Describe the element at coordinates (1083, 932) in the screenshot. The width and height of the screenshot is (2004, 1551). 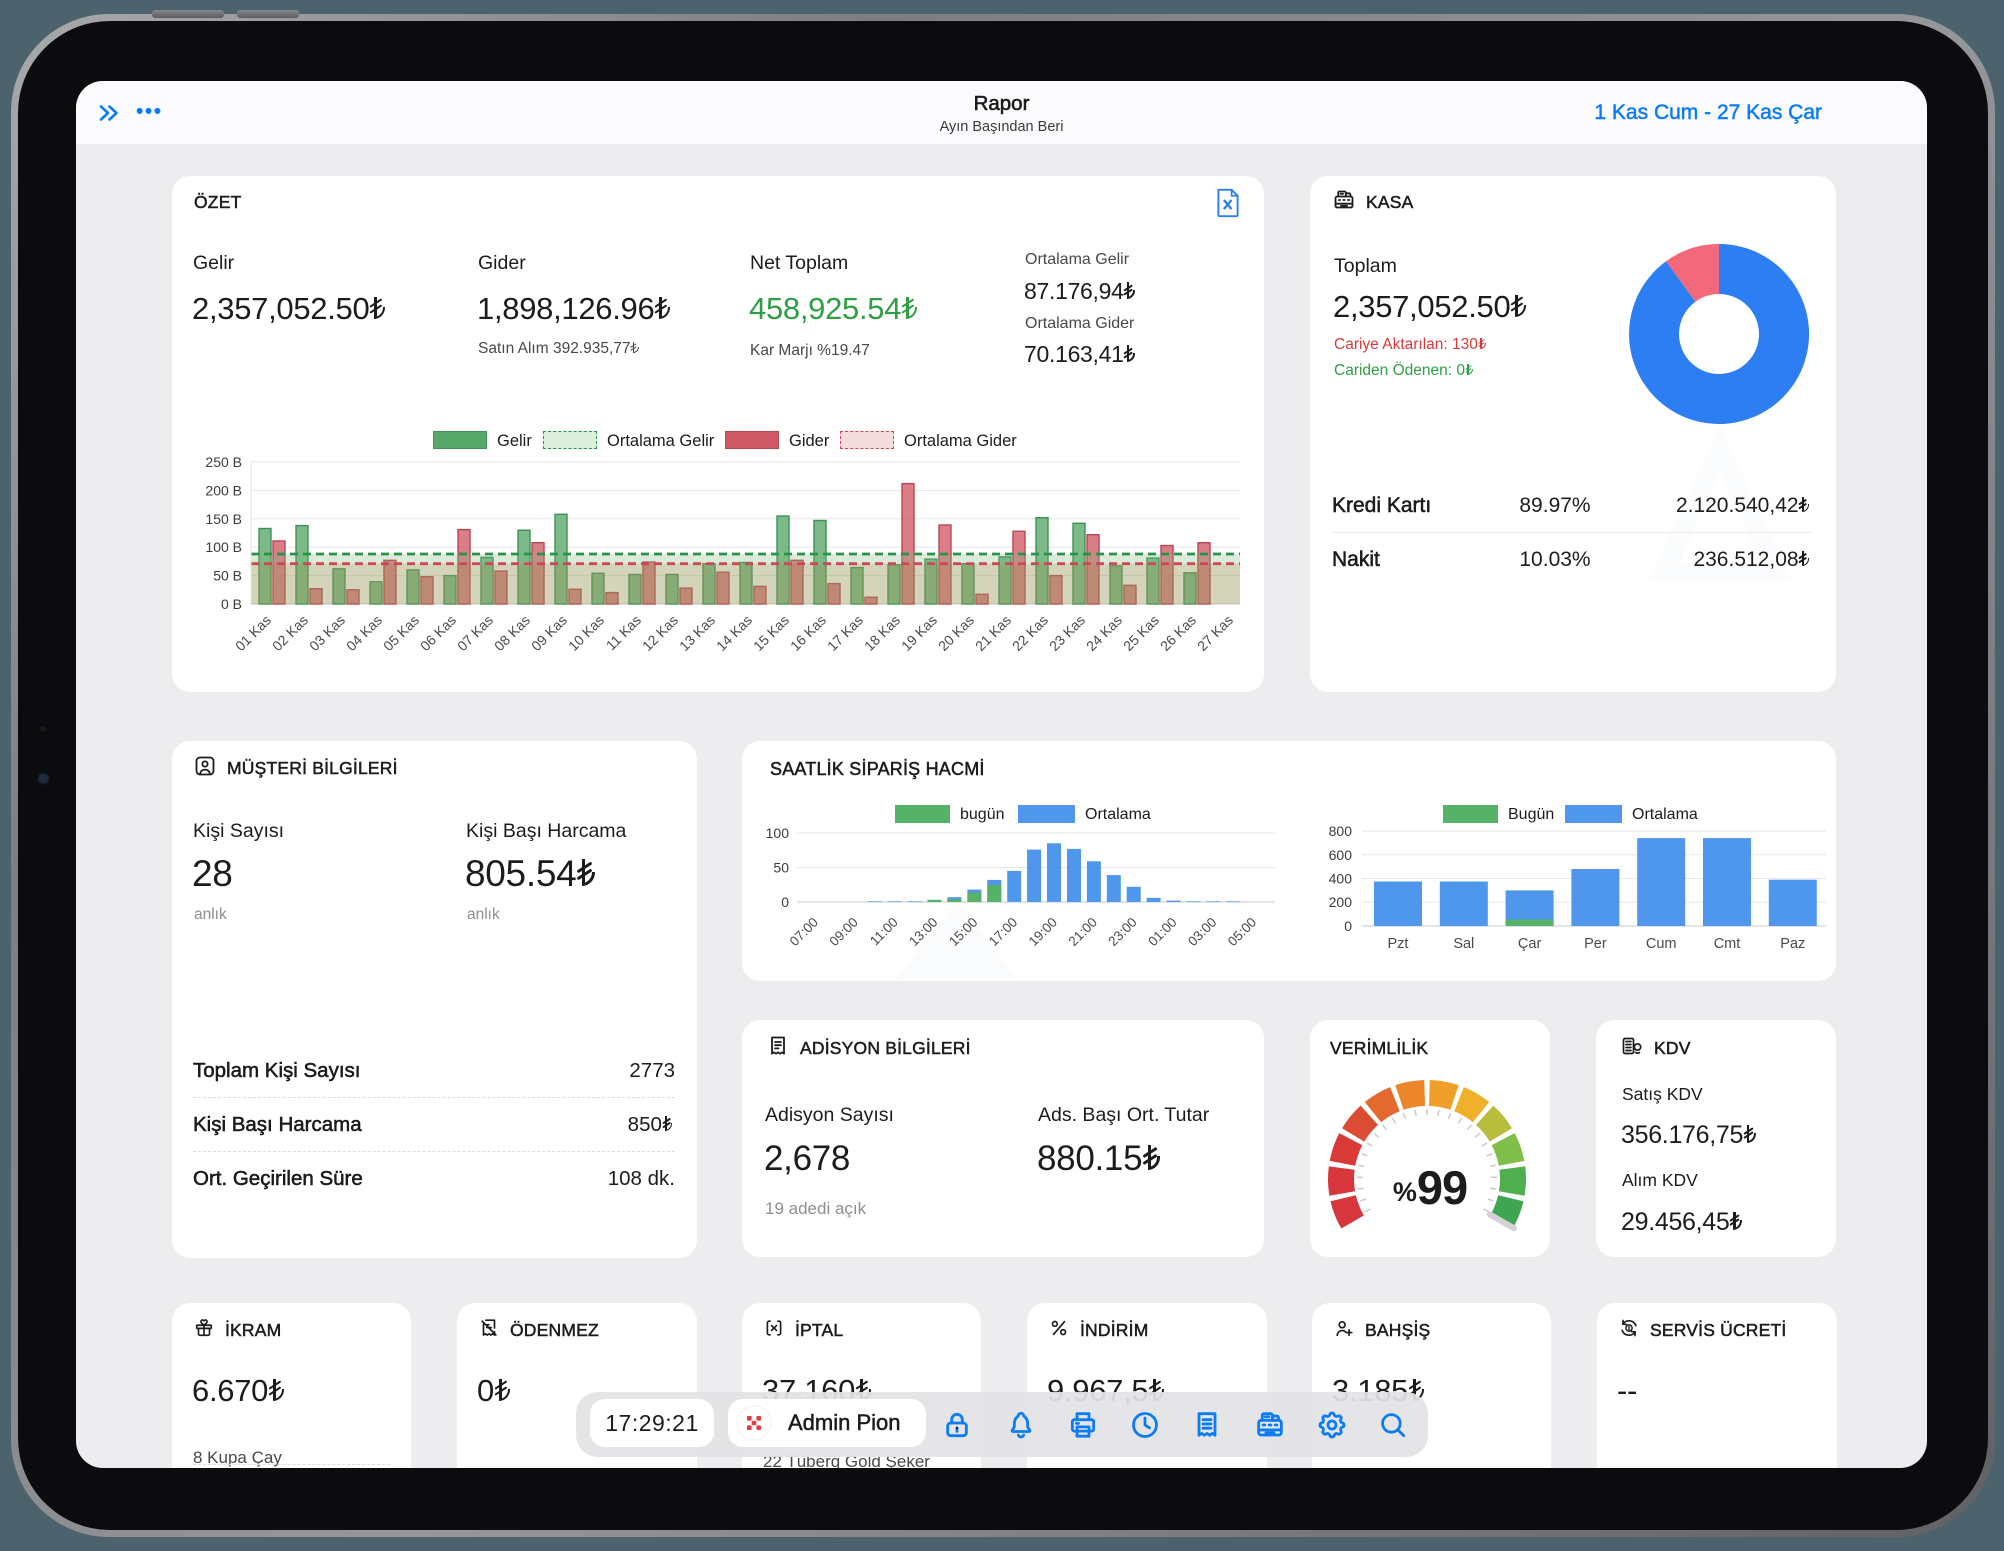
I see `svg-text: 21:00` at that location.